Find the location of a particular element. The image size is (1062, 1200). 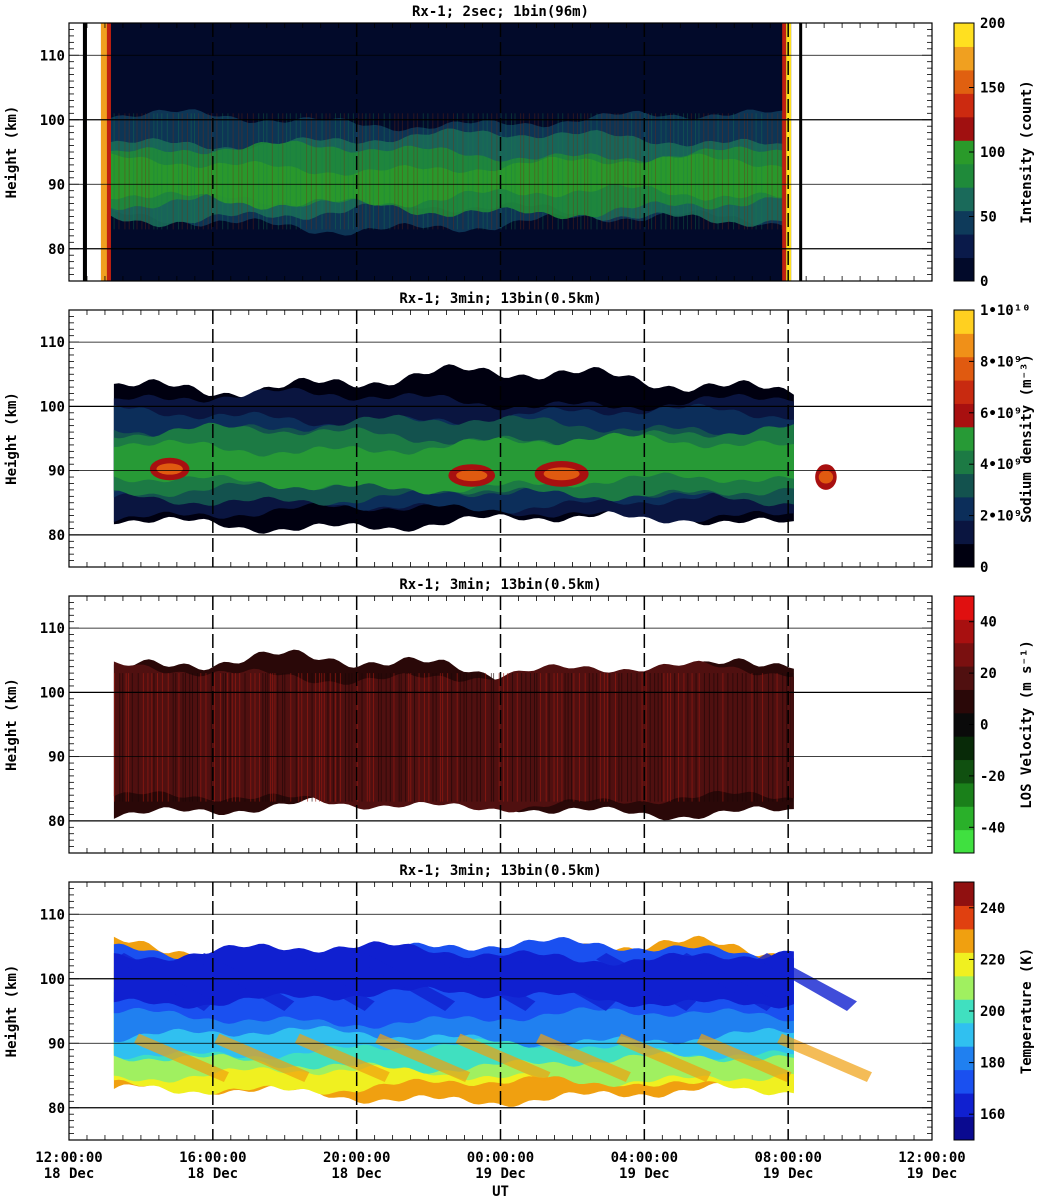

colorbar-label: Sodium density (m⁻³) is located at coordinates (1027, 438).